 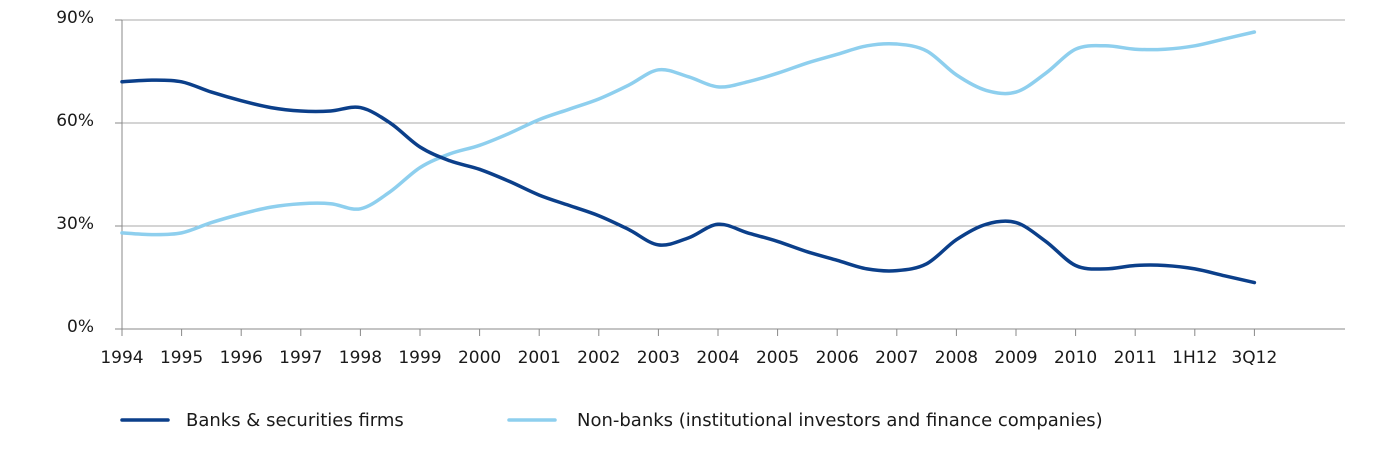 What do you see at coordinates (300, 358) in the screenshot?
I see `x-tick-label: 1997` at bounding box center [300, 358].